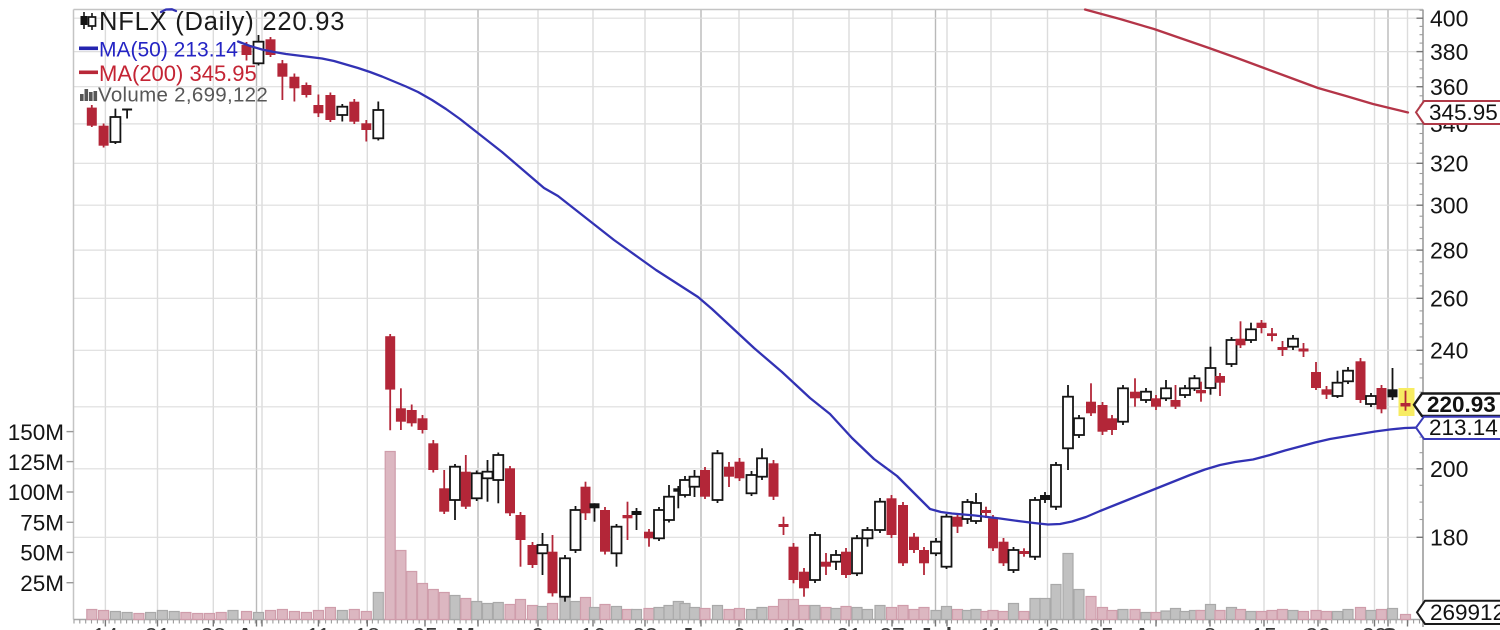 This screenshot has width=1500, height=630. I want to click on svg-text: 27, so click(892, 626).